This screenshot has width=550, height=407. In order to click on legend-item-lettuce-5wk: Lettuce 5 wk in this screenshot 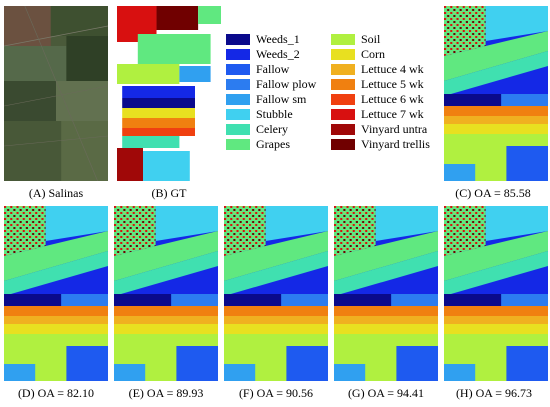, I will do `click(377, 84)`.